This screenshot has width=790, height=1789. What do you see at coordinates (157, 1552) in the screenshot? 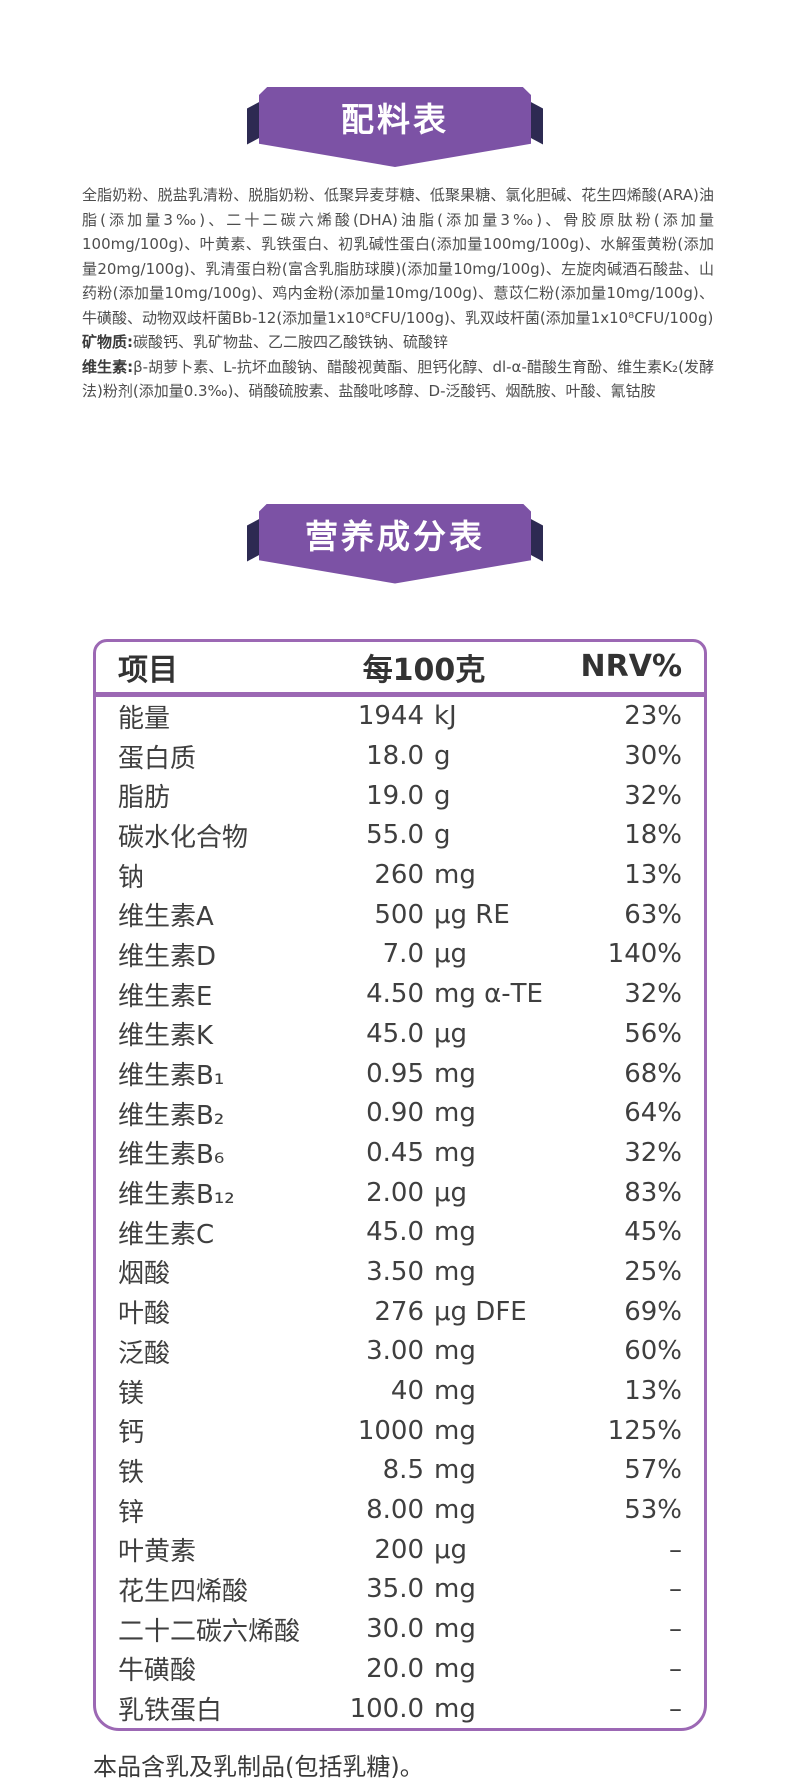
I see `nutrient-name: 叶黄素` at bounding box center [157, 1552].